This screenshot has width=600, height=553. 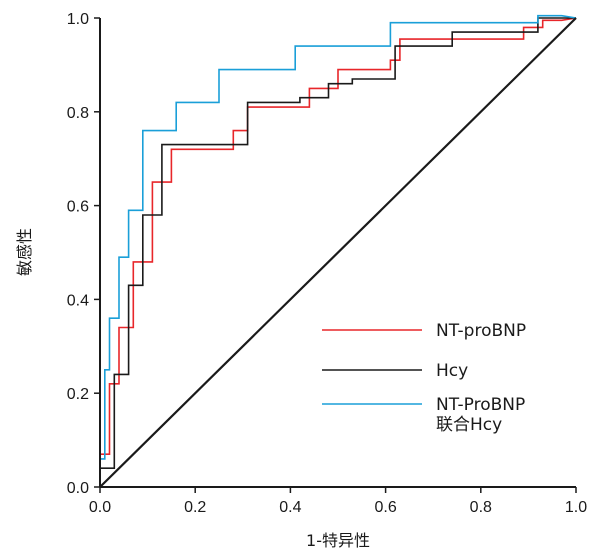 I want to click on y-tick-label: 0.6, so click(x=78, y=207).